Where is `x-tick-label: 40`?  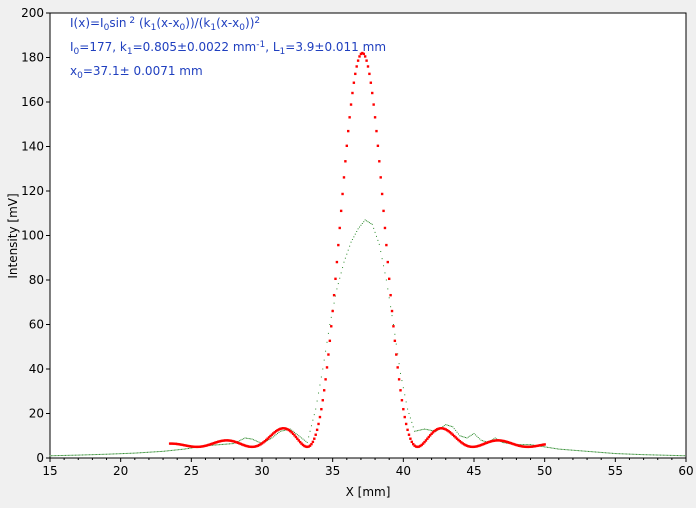
x-tick-label: 40 is located at coordinates (403, 471).